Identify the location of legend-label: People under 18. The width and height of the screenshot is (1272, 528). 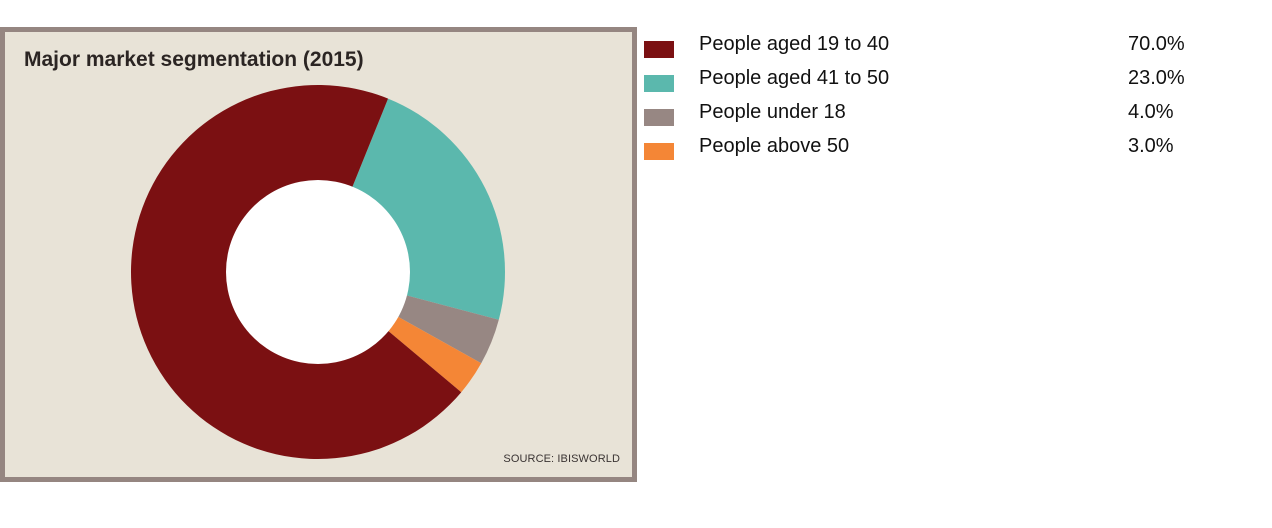
(772, 112).